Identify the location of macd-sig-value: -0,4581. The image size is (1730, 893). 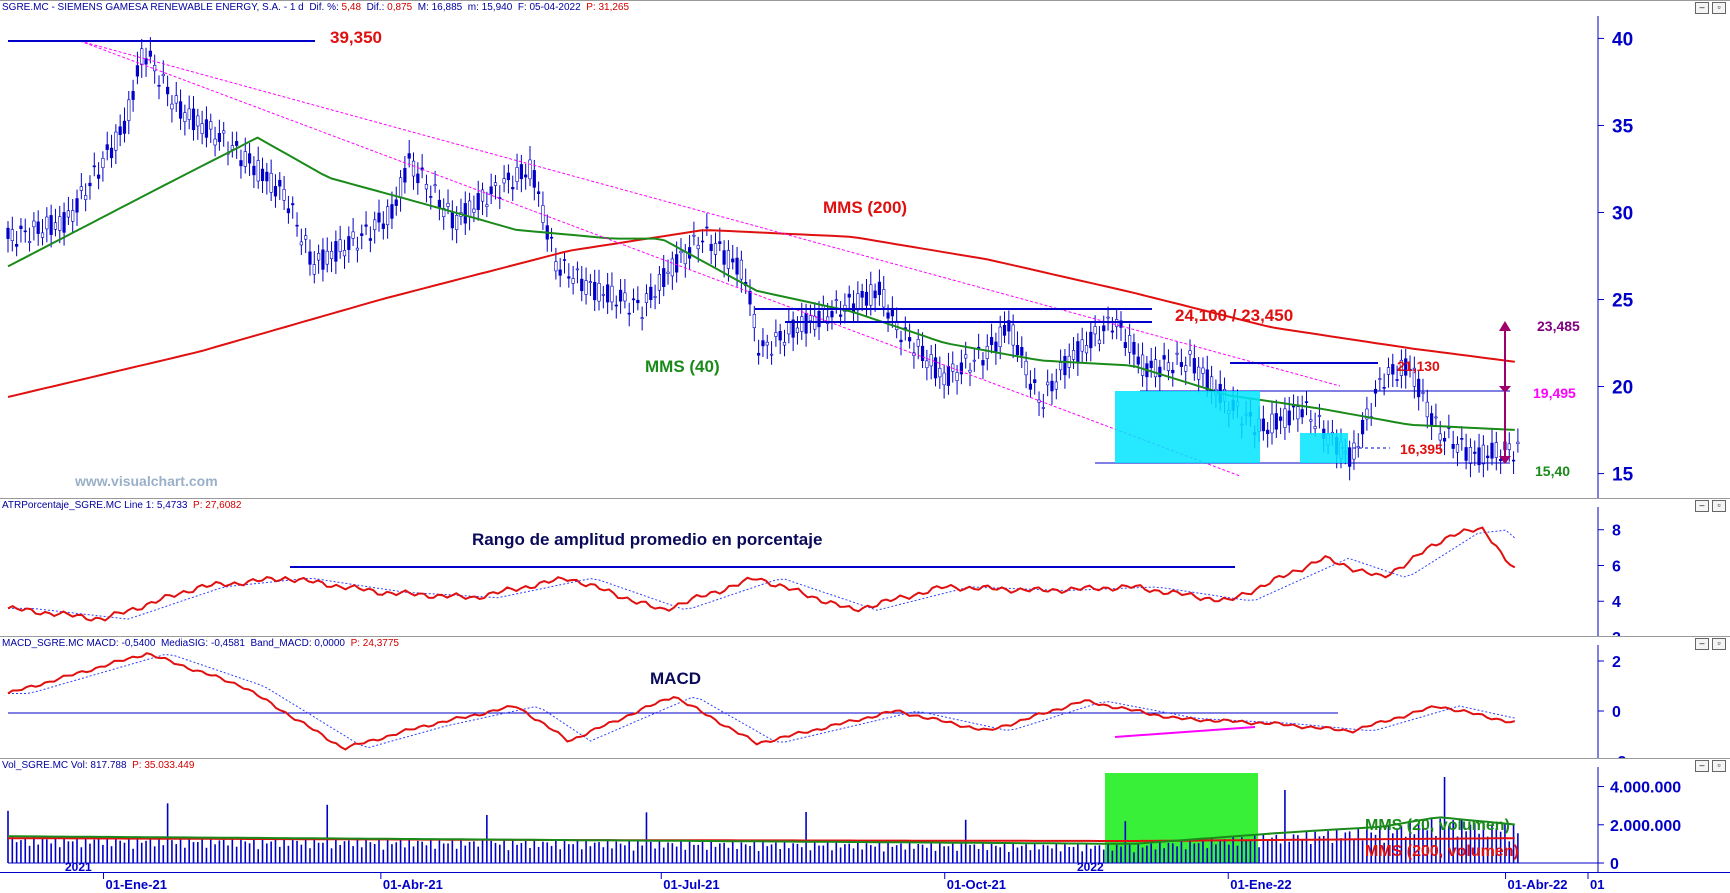
(228, 643).